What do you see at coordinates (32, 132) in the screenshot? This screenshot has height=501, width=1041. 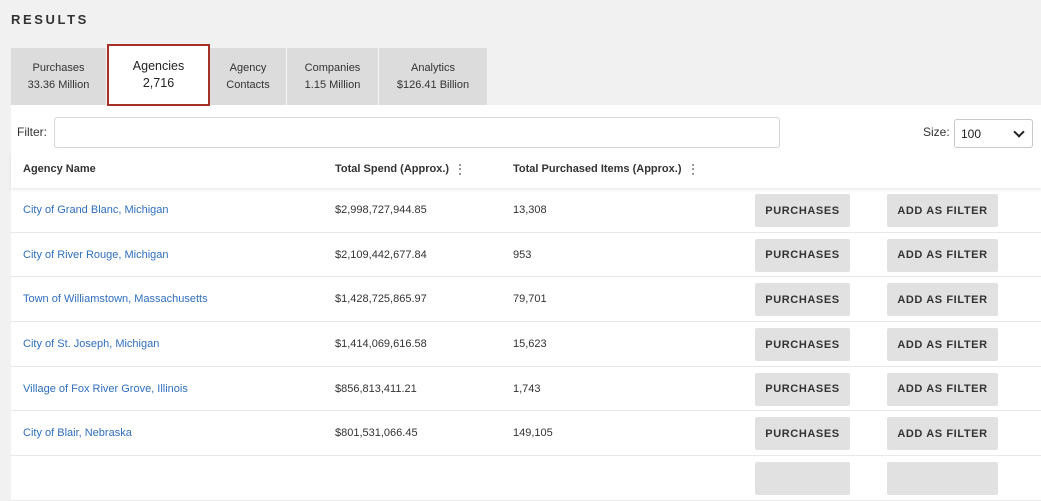 I see `filter-label: Filter:` at bounding box center [32, 132].